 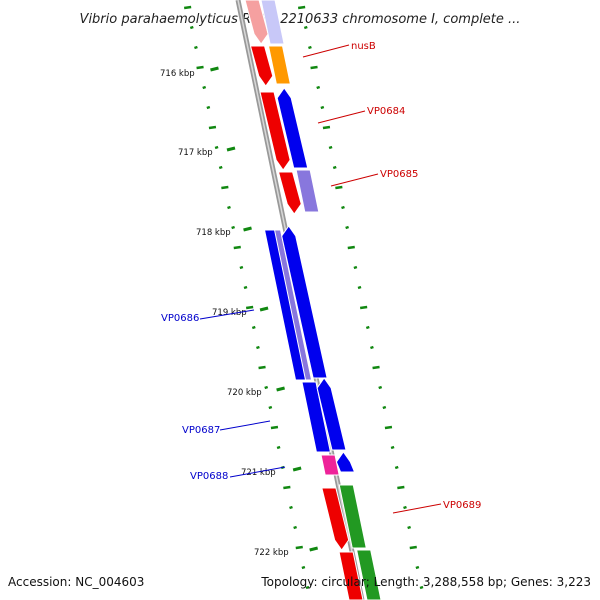 I want to click on gene-red-vp0689-a, so click(x=335, y=519).